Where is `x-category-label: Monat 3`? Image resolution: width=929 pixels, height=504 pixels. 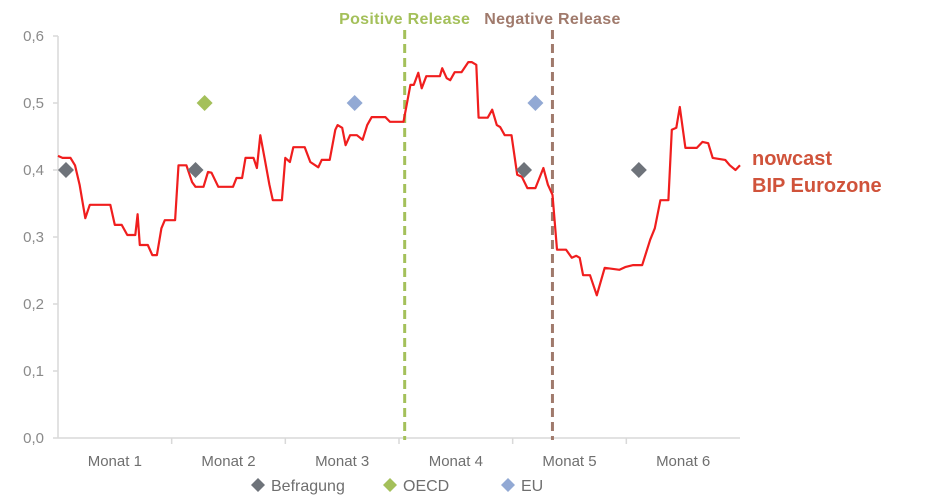
x-category-label: Monat 3 is located at coordinates (342, 461).